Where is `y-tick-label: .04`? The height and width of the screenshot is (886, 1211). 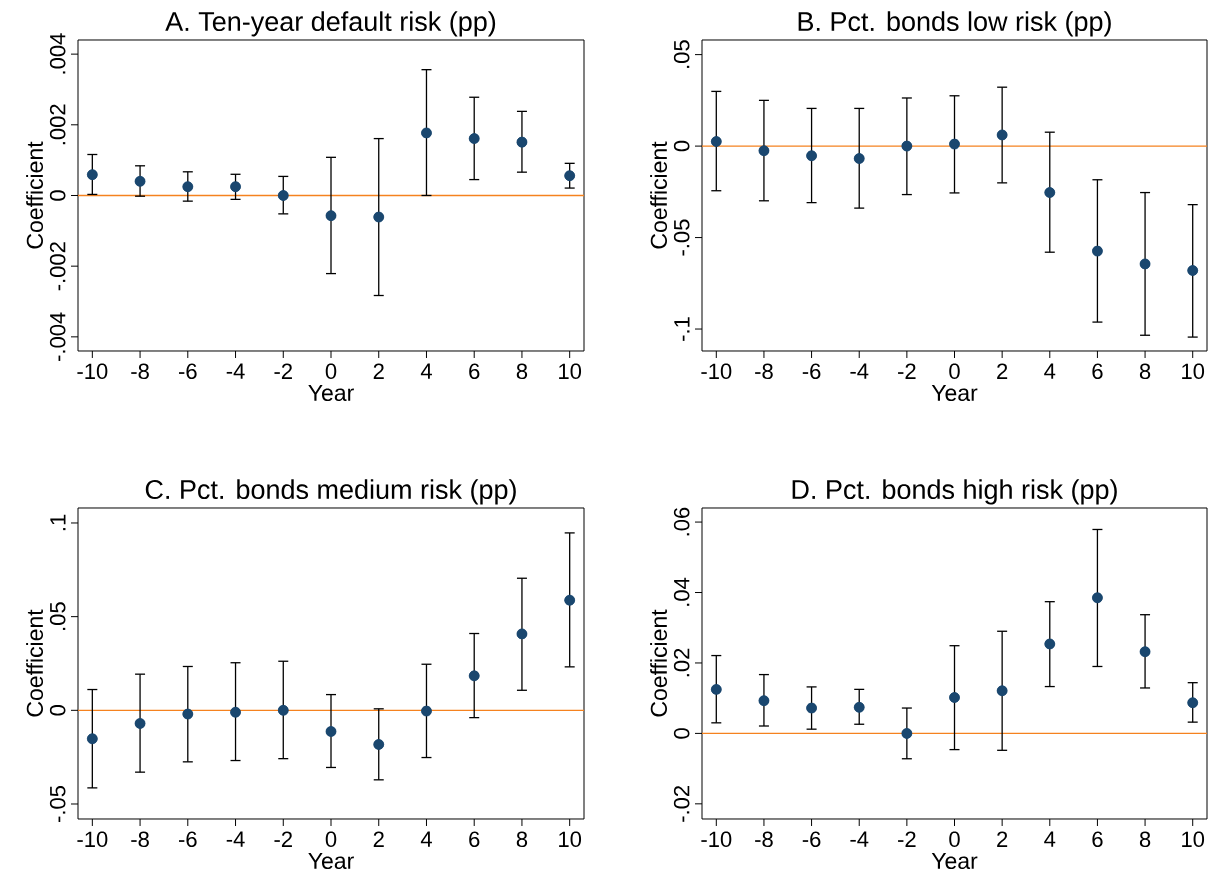 y-tick-label: .04 is located at coordinates (681, 591).